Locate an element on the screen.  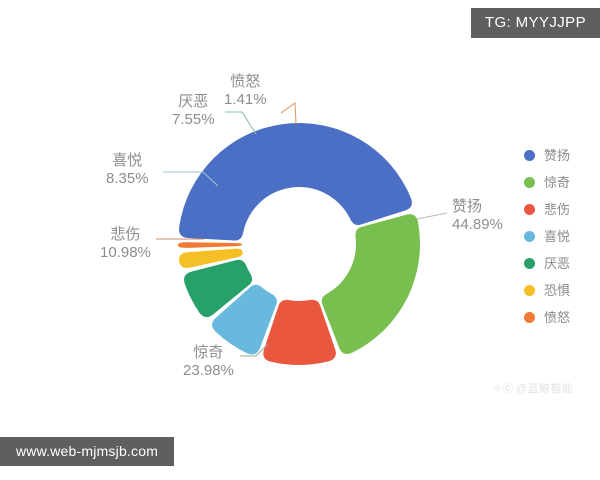
slice-label-surprise: 惊奇 23.98% is located at coordinates (208, 361).